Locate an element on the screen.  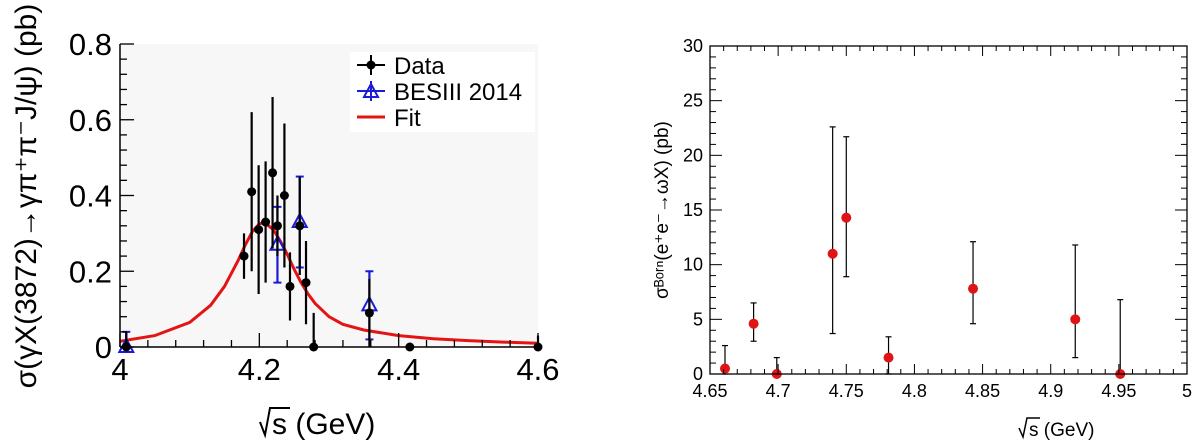
right-y-tick-label: 5 is located at coordinates (698, 319).